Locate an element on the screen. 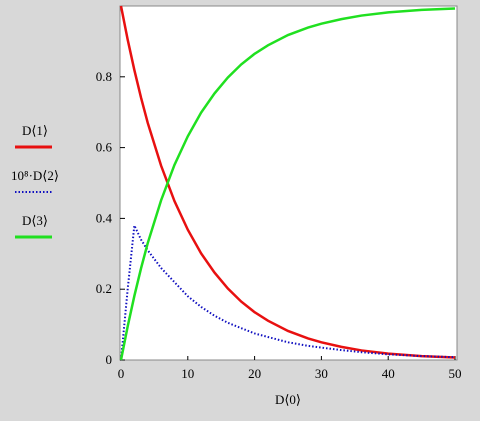 The height and width of the screenshot is (421, 480). x-tick-label: 0 is located at coordinates (121, 373).